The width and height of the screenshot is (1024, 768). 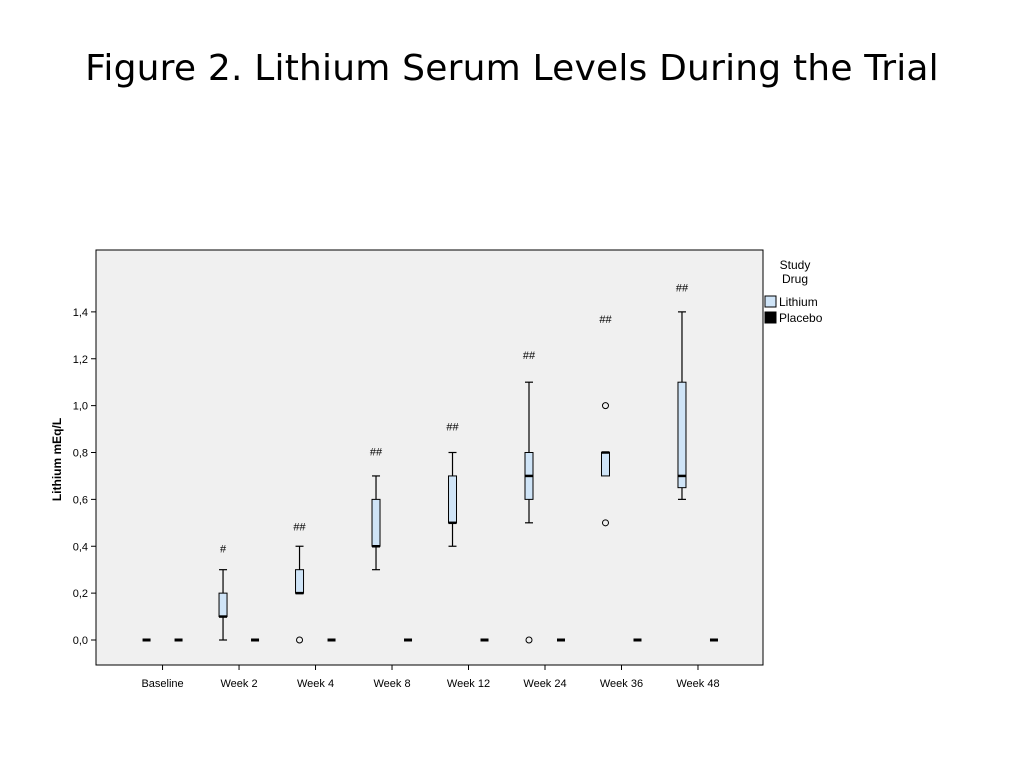 I want to click on y-tick-label: 0,4, so click(x=80, y=547).